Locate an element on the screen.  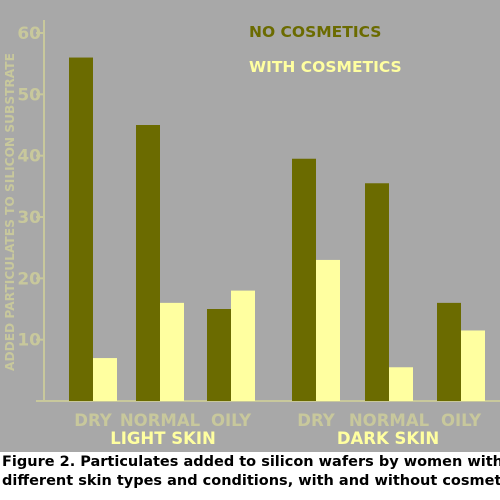
y-tick-label: 50 is located at coordinates (29, 95).